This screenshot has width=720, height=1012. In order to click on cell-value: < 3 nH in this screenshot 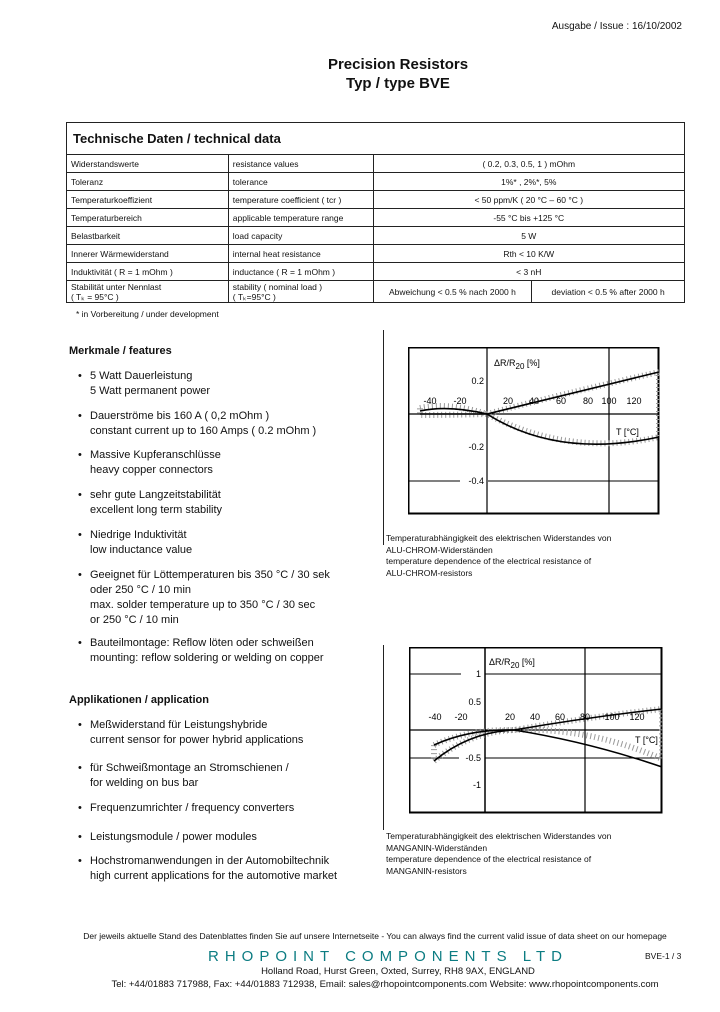, I will do `click(529, 271)`.